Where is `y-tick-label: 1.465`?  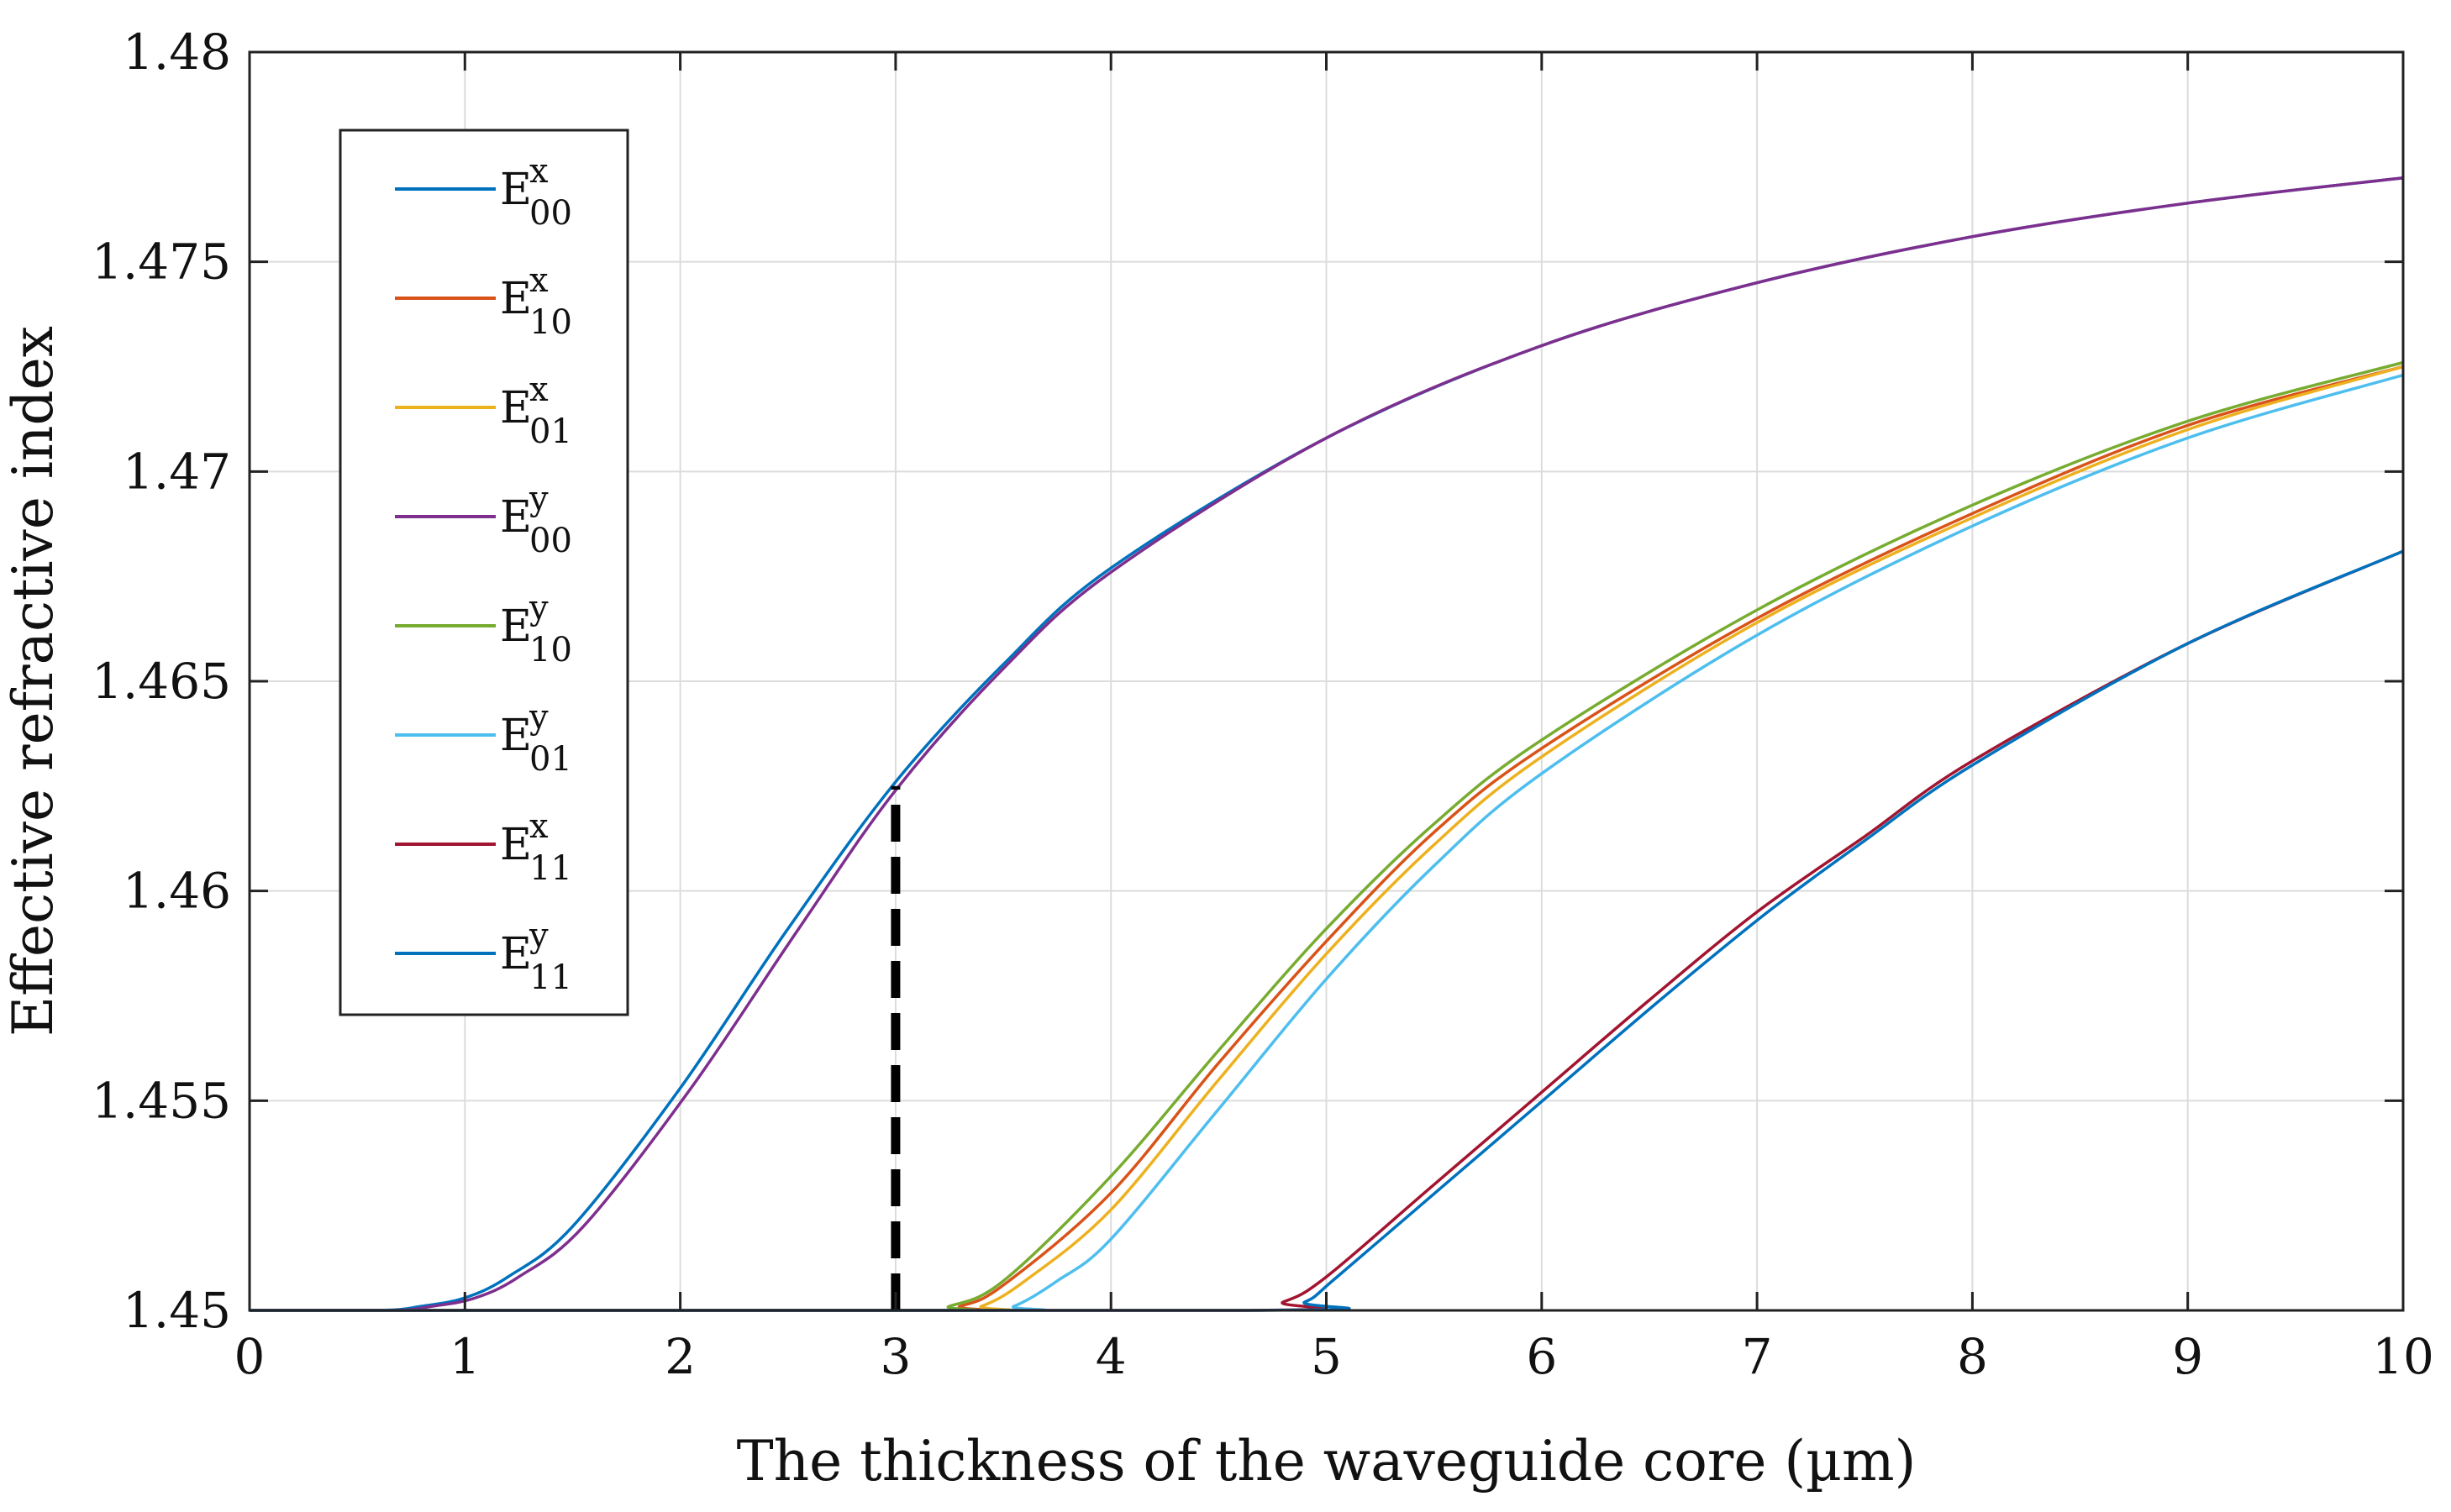 y-tick-label: 1.465 is located at coordinates (161, 681).